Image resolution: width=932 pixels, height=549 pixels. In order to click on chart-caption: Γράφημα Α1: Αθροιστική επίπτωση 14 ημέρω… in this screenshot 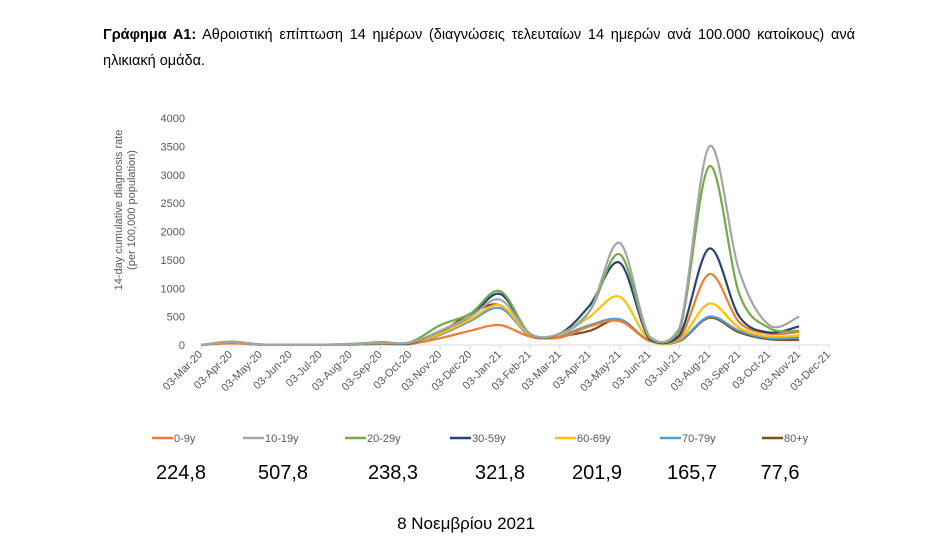, I will do `click(479, 48)`.